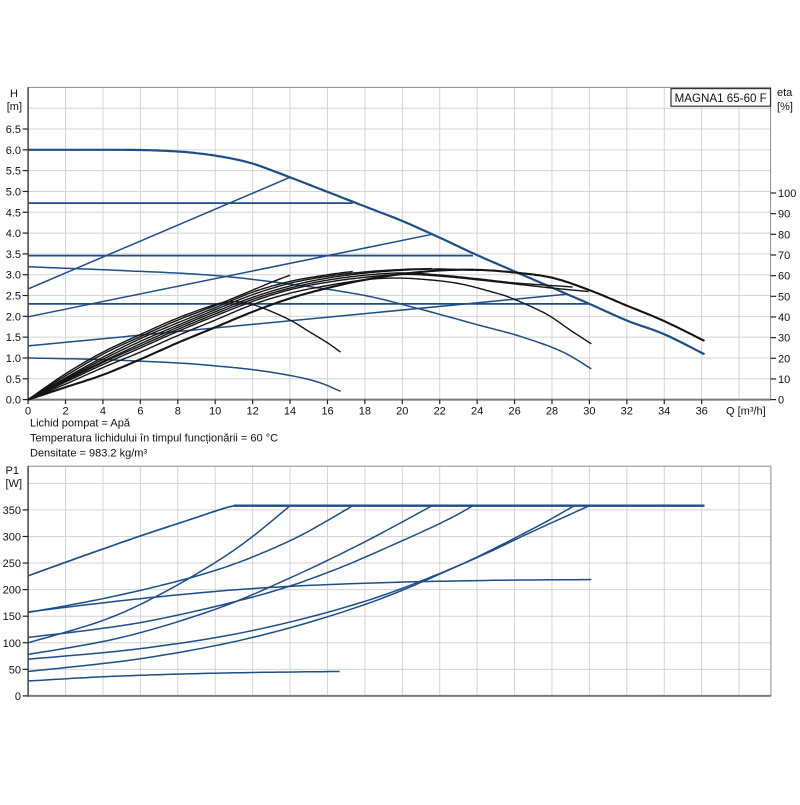  Describe the element at coordinates (702, 412) in the screenshot. I see `svg-text: 36` at that location.